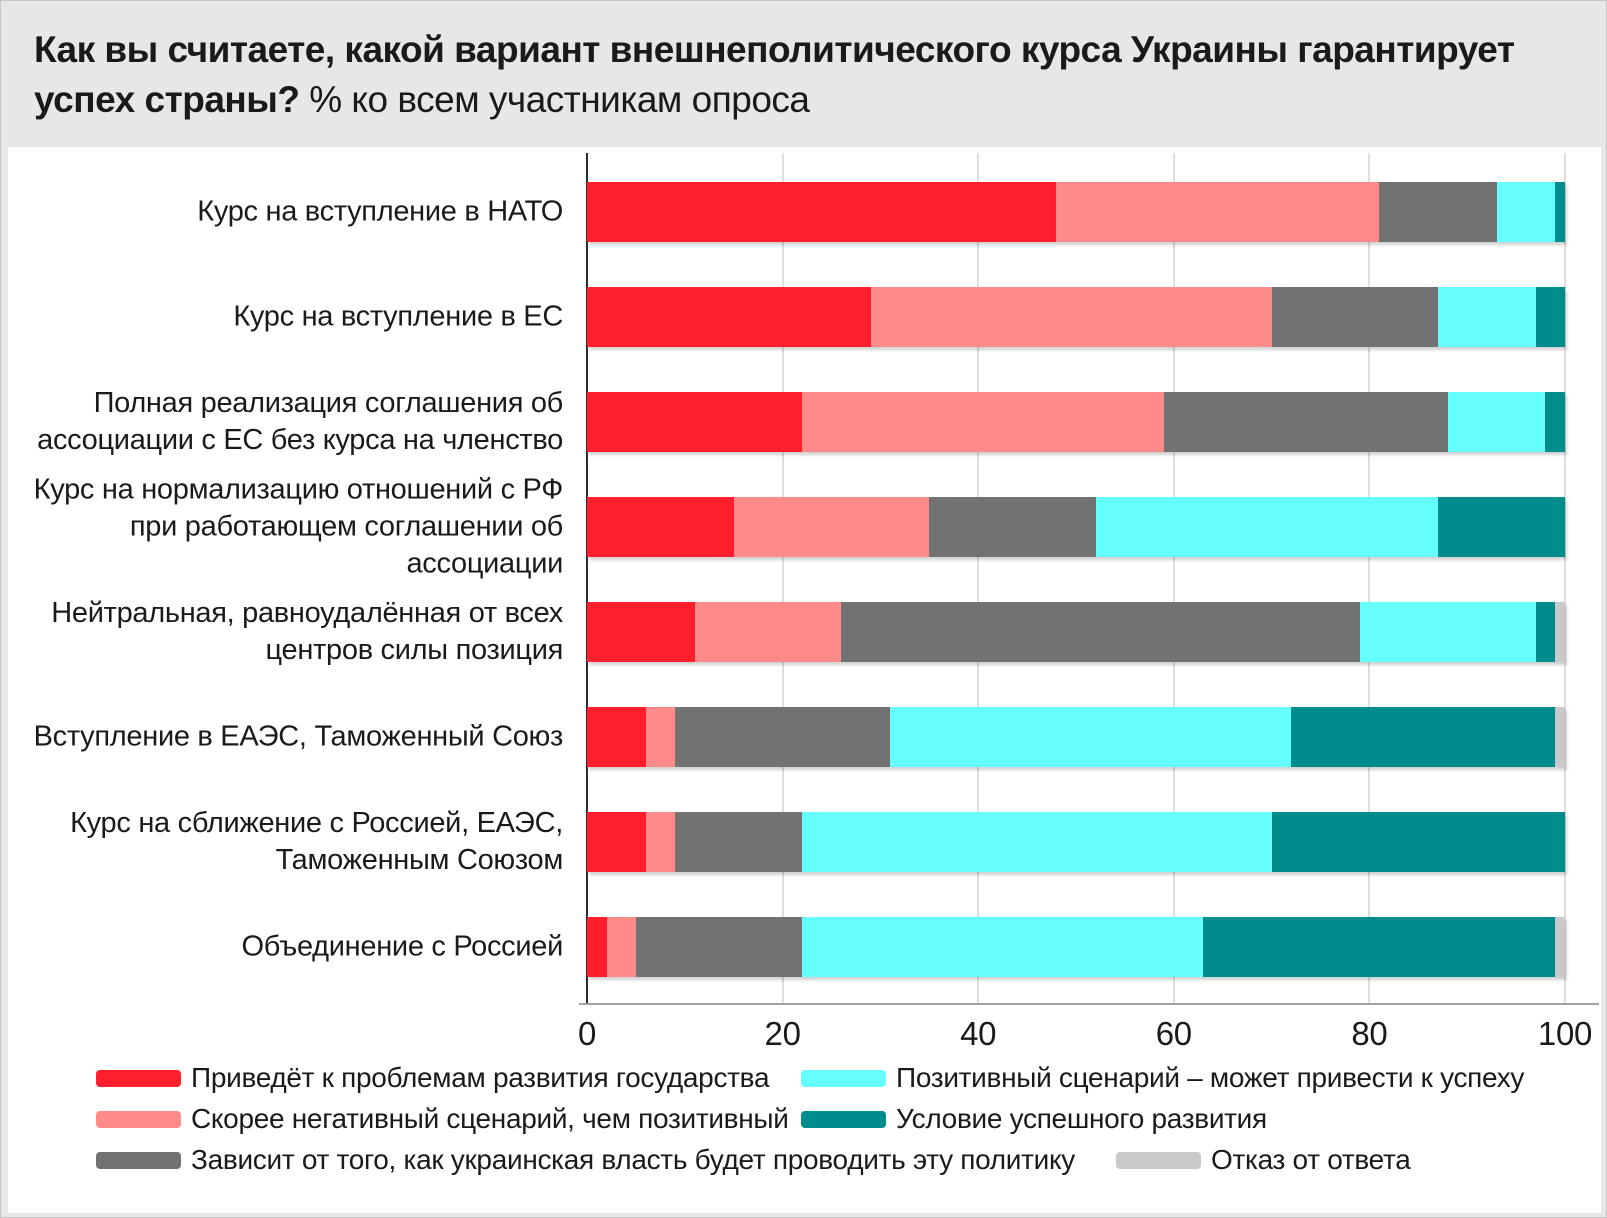 This screenshot has width=1607, height=1218. What do you see at coordinates (414, 650) in the screenshot?
I see `category-label-line: центров силы позиция` at bounding box center [414, 650].